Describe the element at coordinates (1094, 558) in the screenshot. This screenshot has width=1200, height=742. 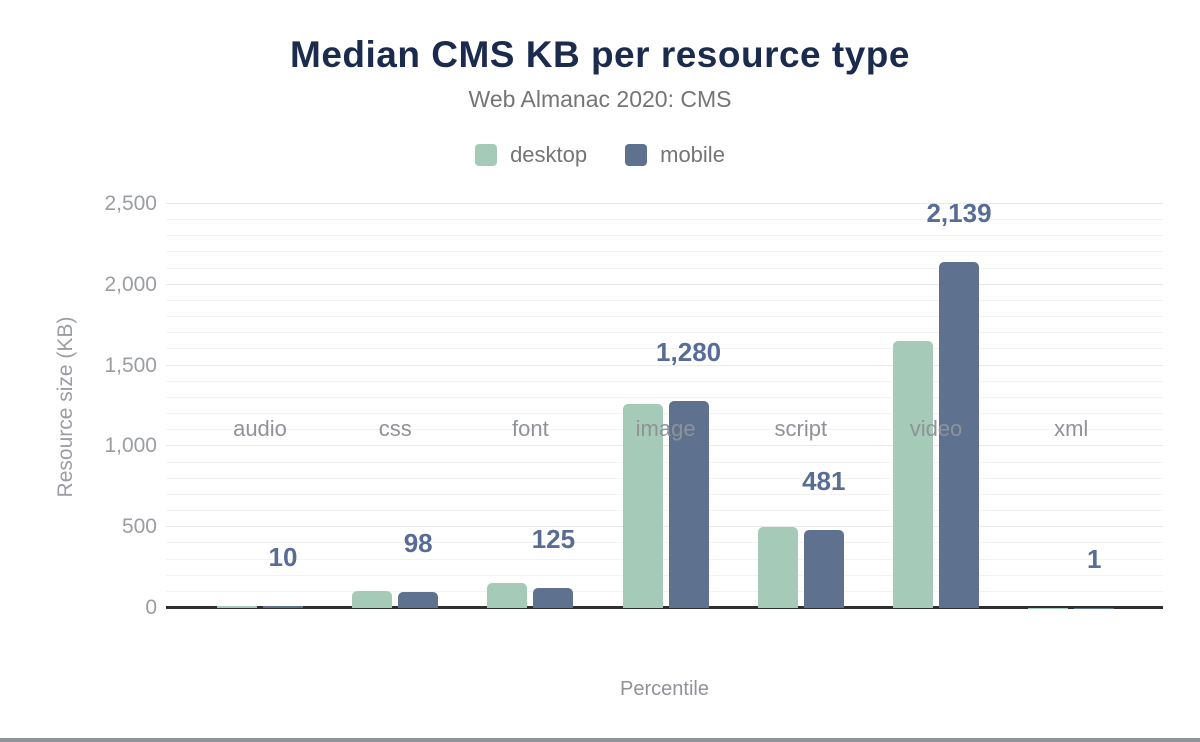
I see `xml-value-label: 1` at that location.